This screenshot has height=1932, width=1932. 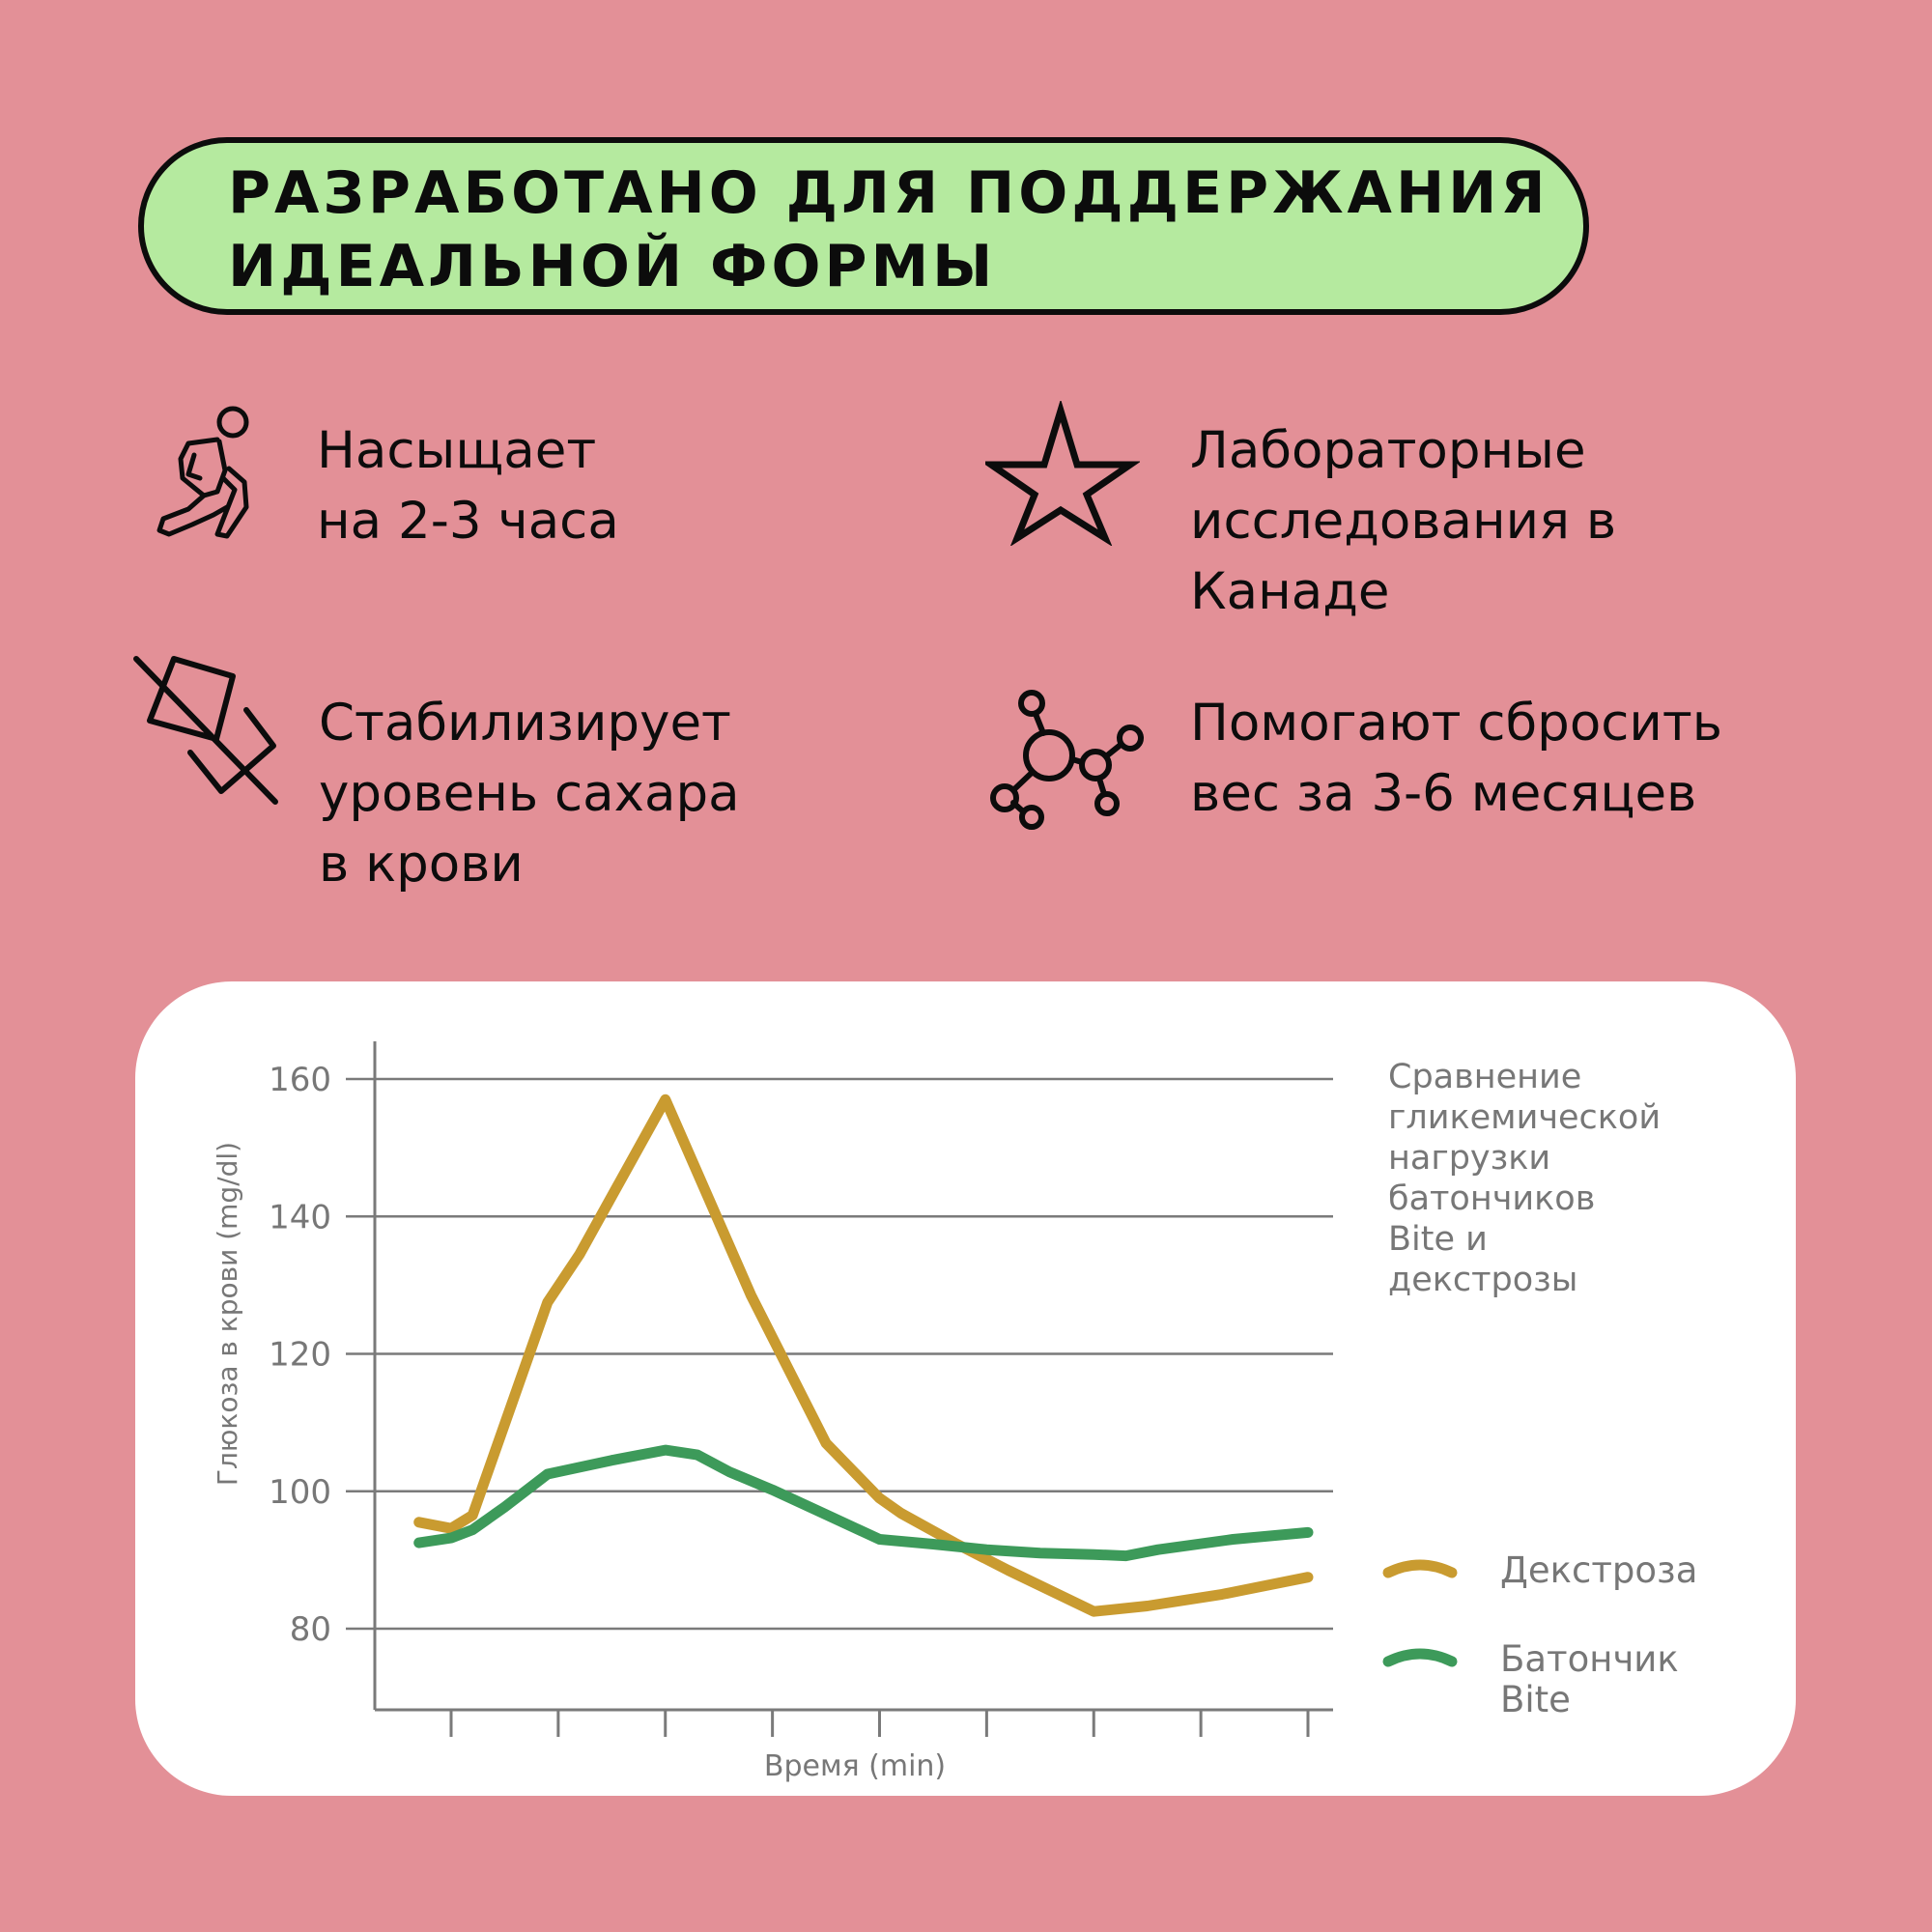 What do you see at coordinates (1438, 1239) in the screenshot?
I see `chart-title-line-5: Bite и` at bounding box center [1438, 1239].